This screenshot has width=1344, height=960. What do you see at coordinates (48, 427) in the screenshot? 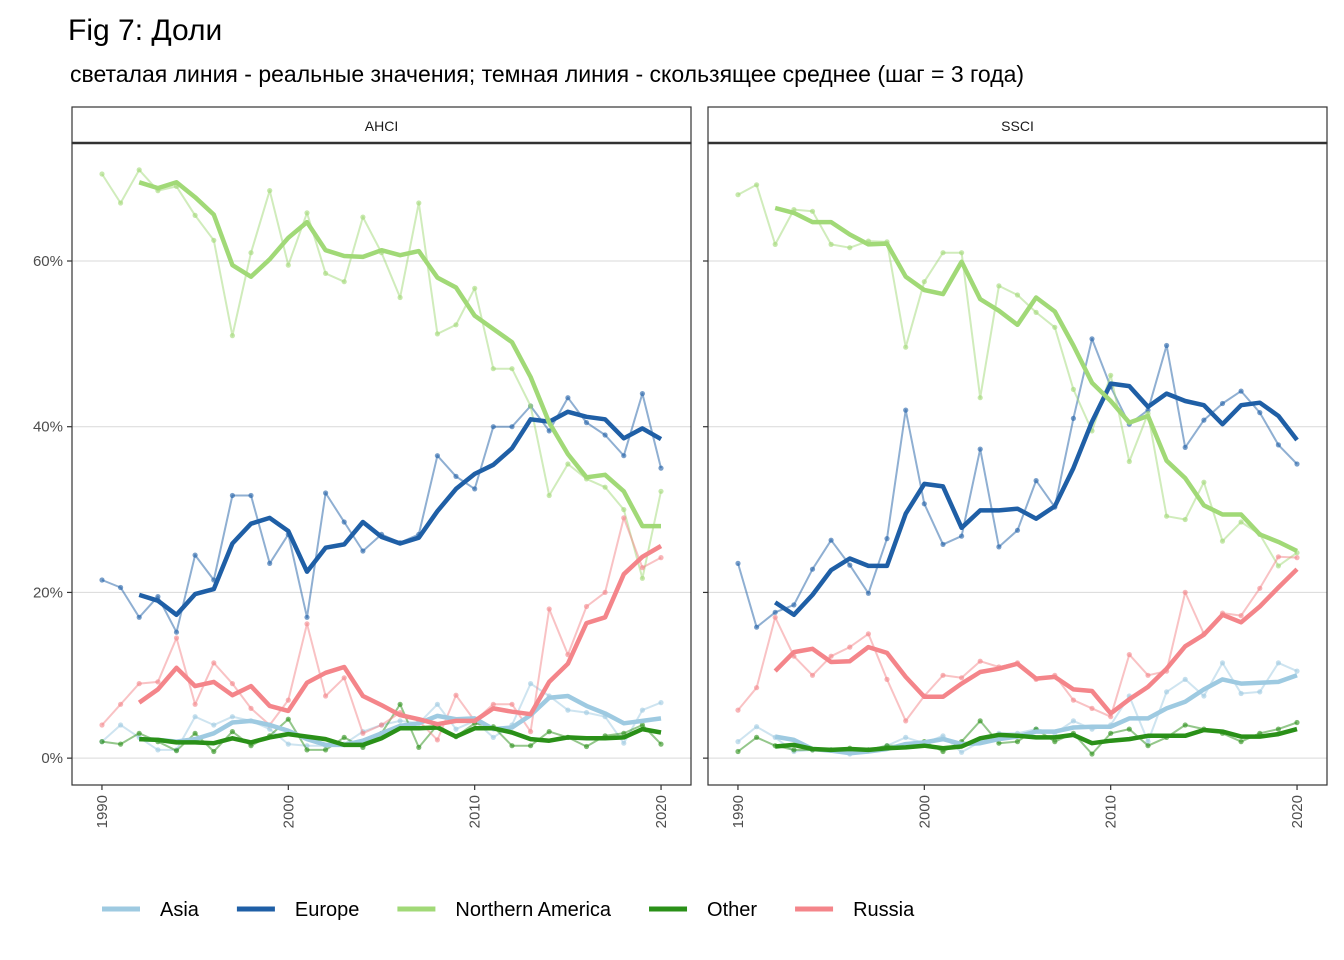
I see `y-tick-label: 40%` at bounding box center [48, 427].